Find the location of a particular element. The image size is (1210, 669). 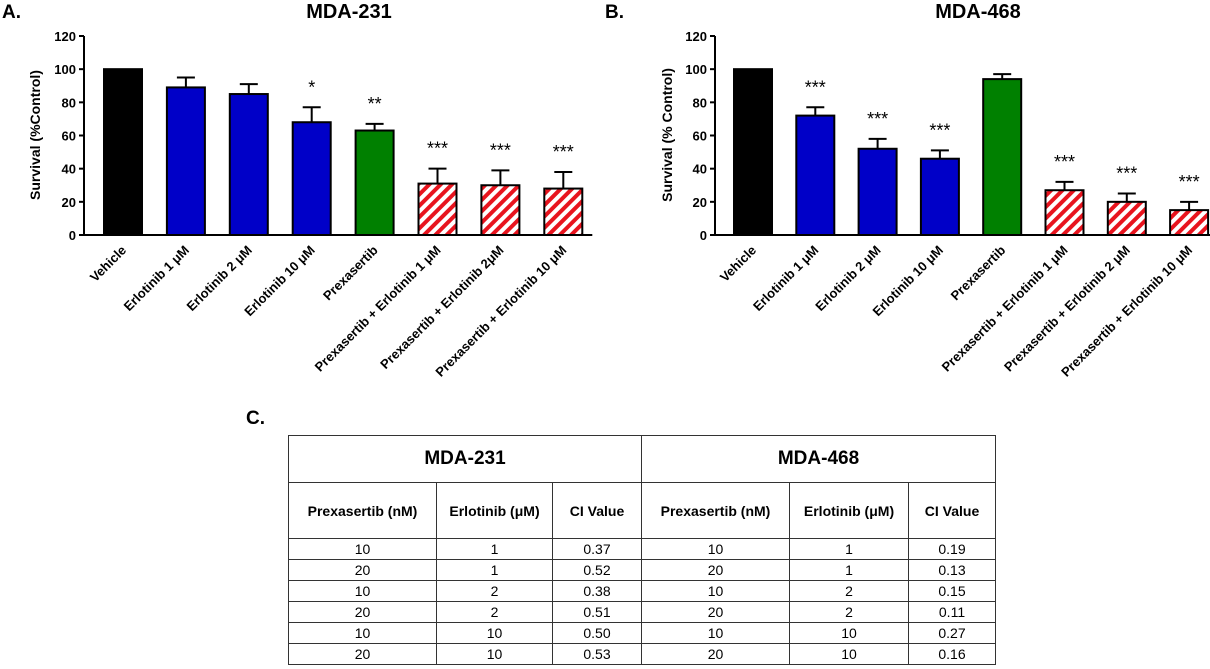

panel-letter-a: A. is located at coordinates (11, 12).